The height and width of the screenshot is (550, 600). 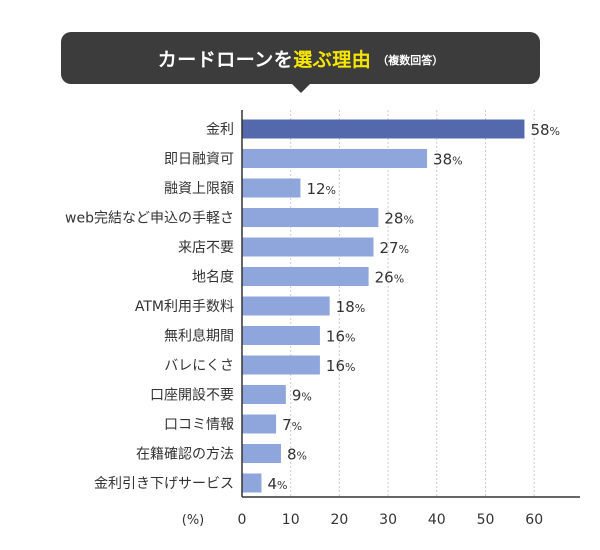 I want to click on chart-title-banner: カードローンを 選ぶ理由 （複数回答）, so click(x=300, y=58).